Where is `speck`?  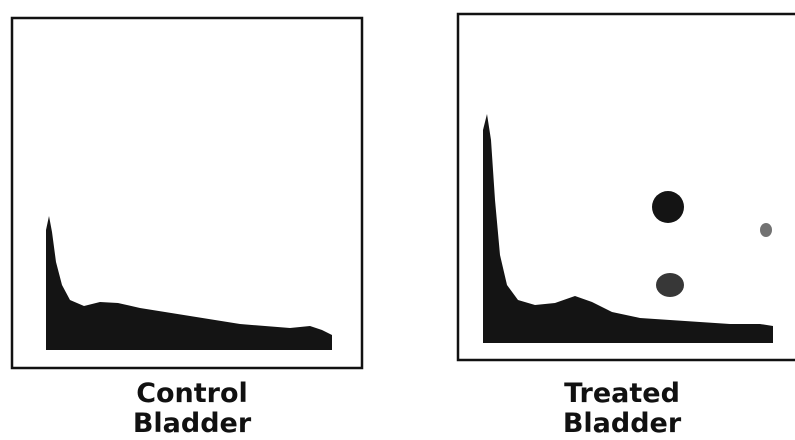 speck is located at coordinates (766, 230).